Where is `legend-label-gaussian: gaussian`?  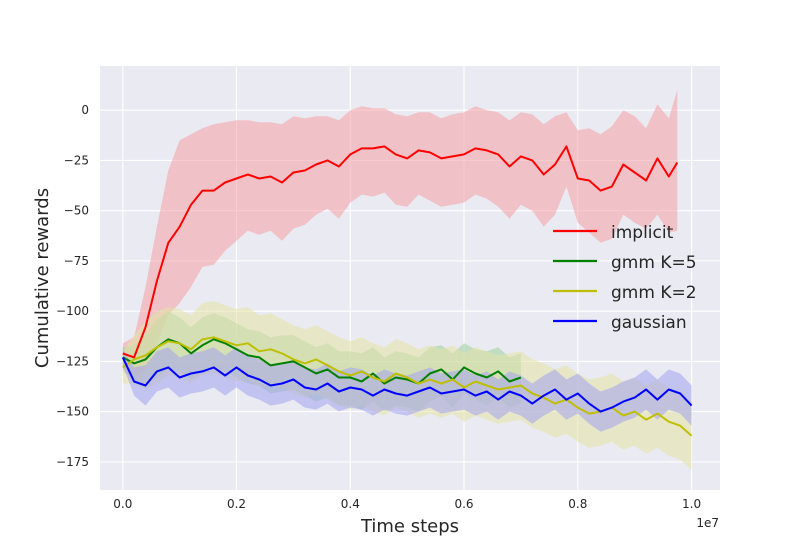
legend-label-gaussian: gaussian is located at coordinates (649, 323).